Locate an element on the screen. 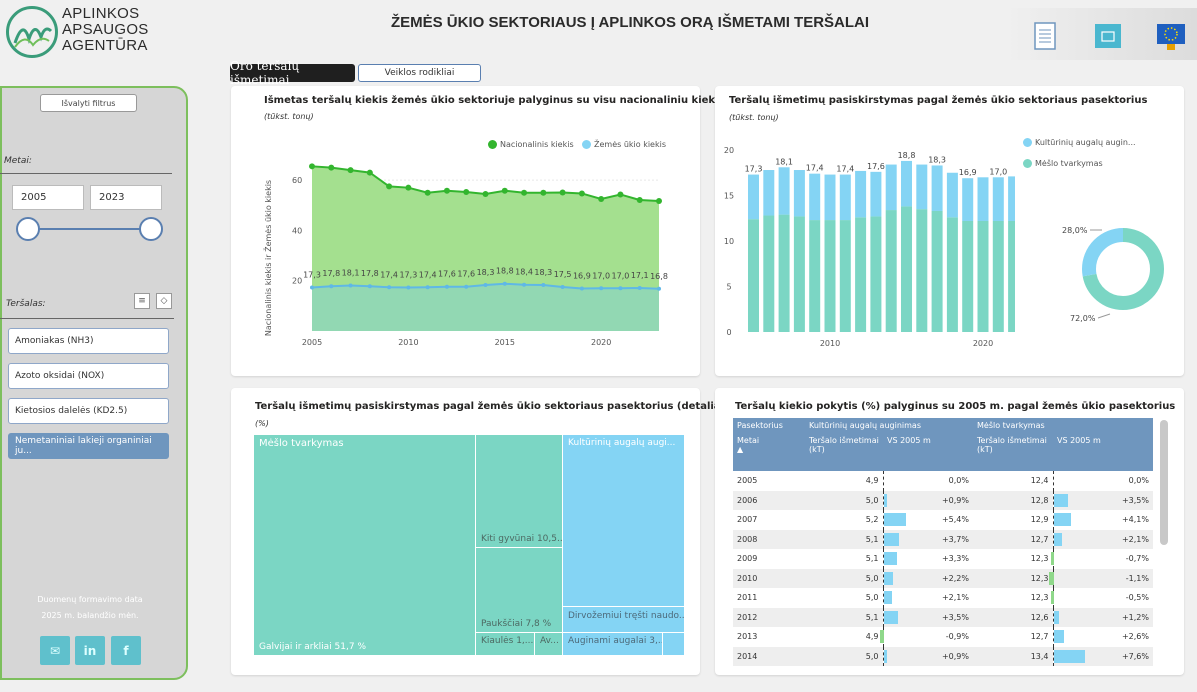 This screenshot has width=1197, height=692. folder-icon is located at coordinates (1108, 36).